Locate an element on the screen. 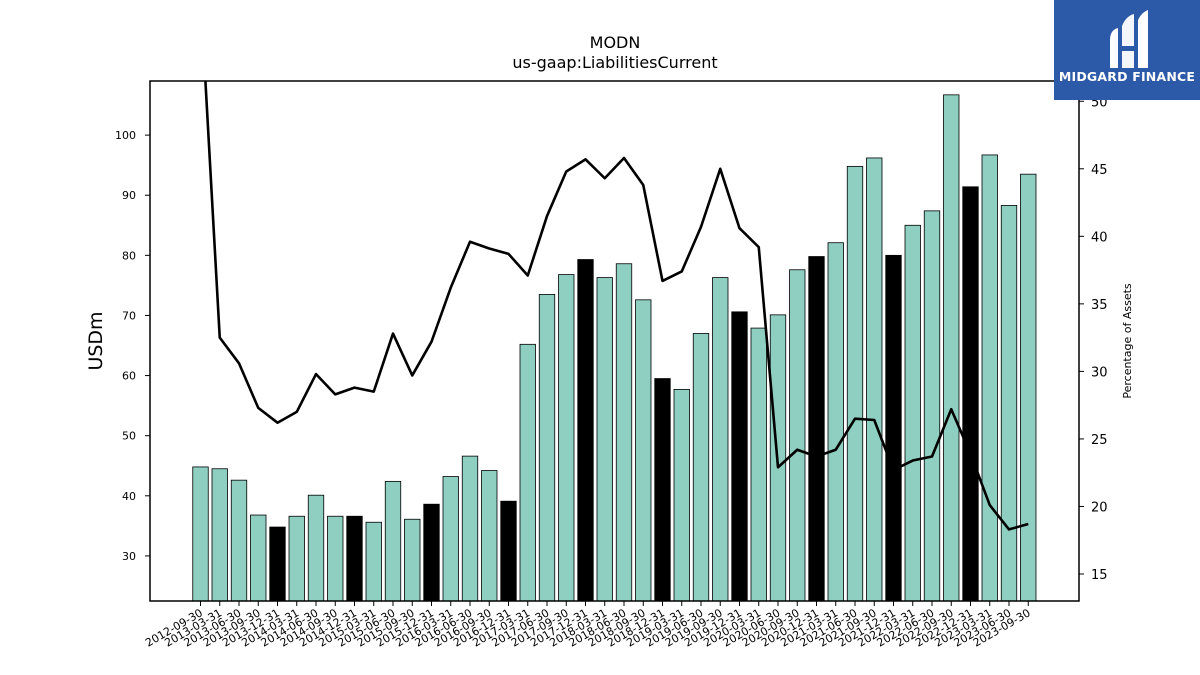 The image size is (1200, 675). logo-text: MIDGARD FINANCE is located at coordinates (1127, 76).